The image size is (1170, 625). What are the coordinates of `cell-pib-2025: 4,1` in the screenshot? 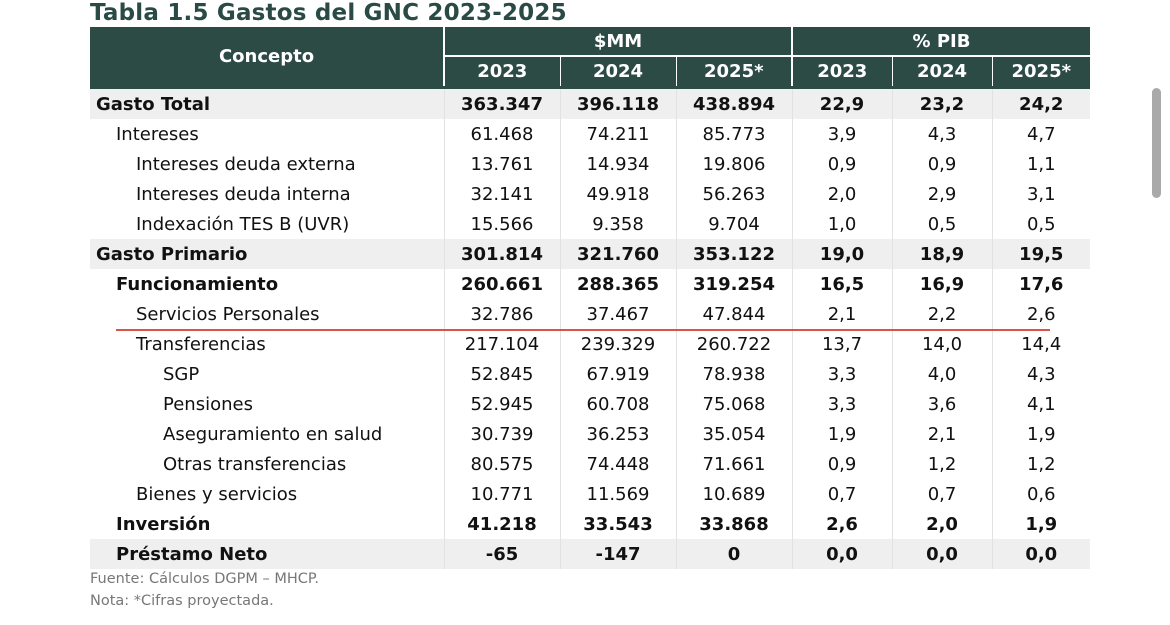 It's located at (1041, 404).